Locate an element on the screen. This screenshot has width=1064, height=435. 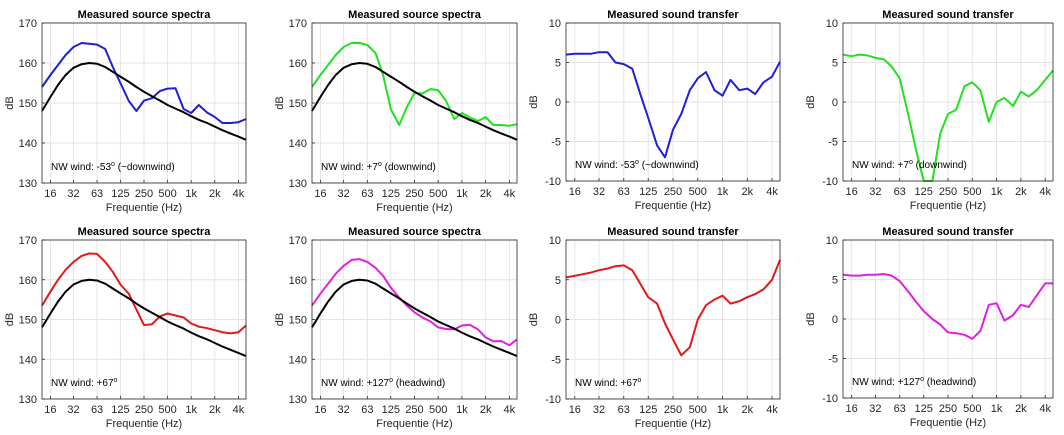
series-line-transfer is located at coordinates (673, 105).